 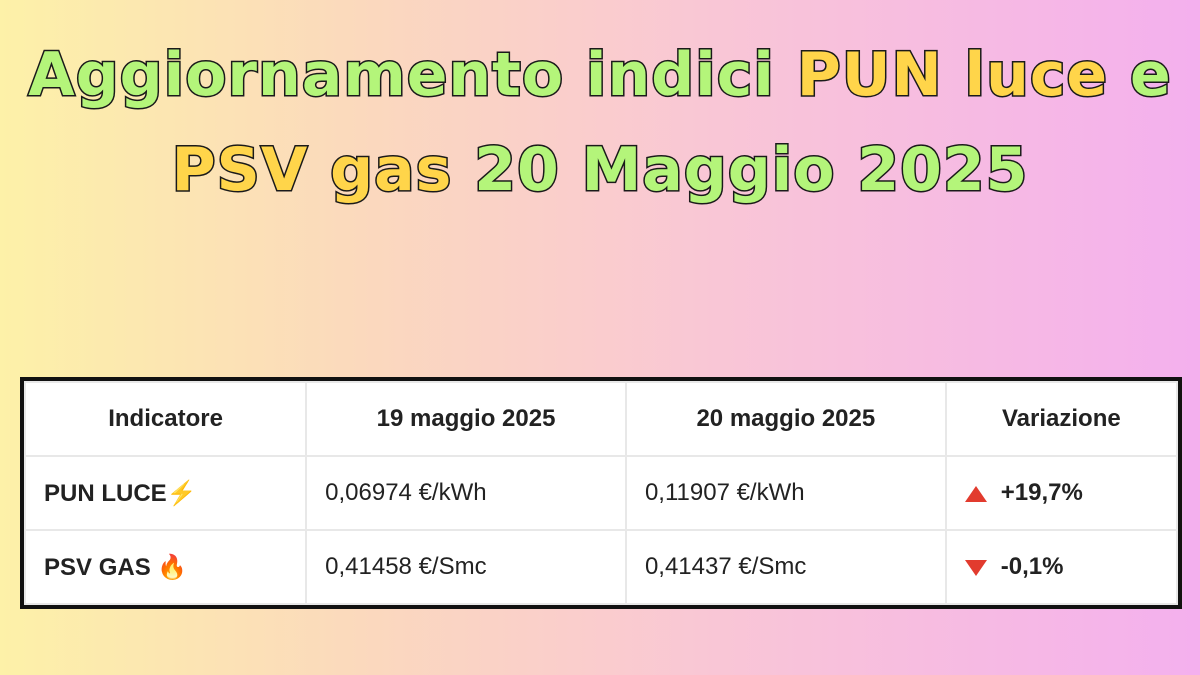 I want to click on value-cell: 0,06974 €/kWh, so click(x=466, y=493).